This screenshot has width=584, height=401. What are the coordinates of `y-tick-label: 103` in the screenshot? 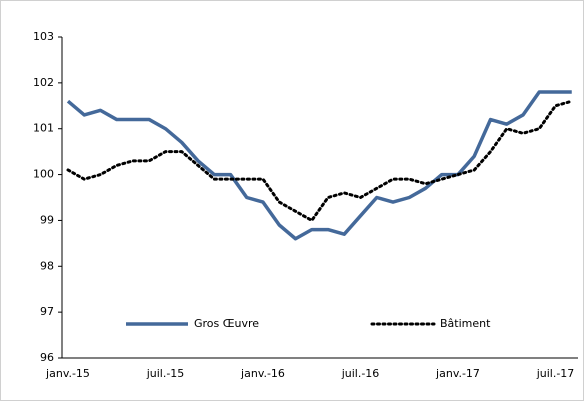 It's located at (43, 36).